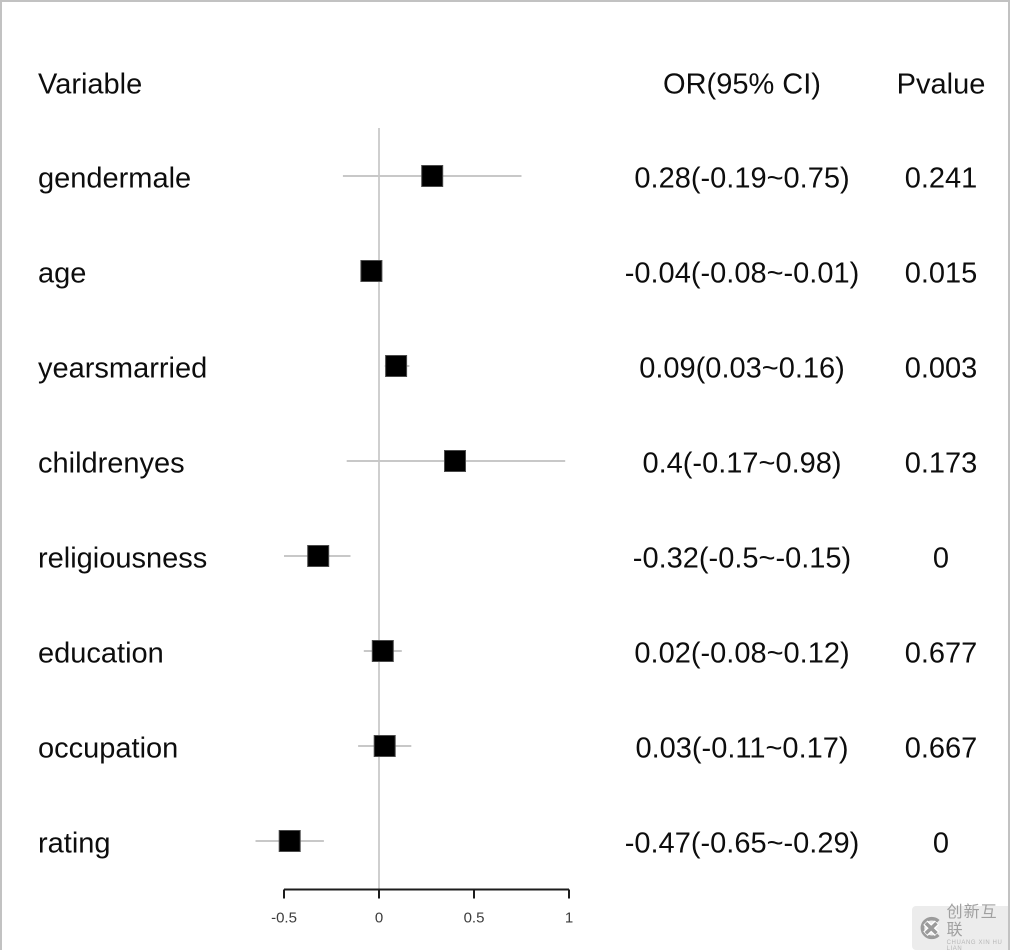  Describe the element at coordinates (941, 463) in the screenshot. I see `pvalue-value: 0.173` at that location.